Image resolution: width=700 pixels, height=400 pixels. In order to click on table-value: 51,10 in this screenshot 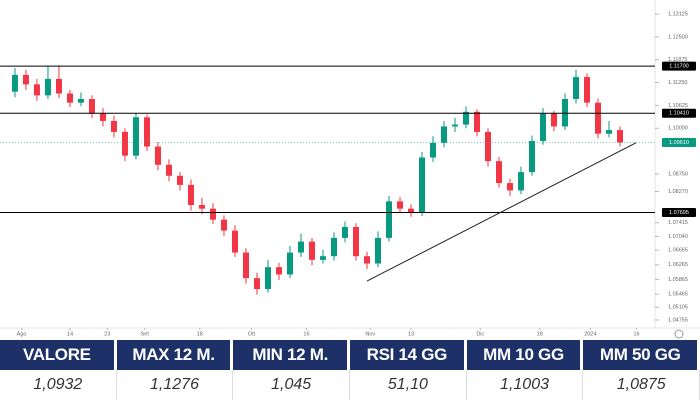, I will do `click(408, 385)`.